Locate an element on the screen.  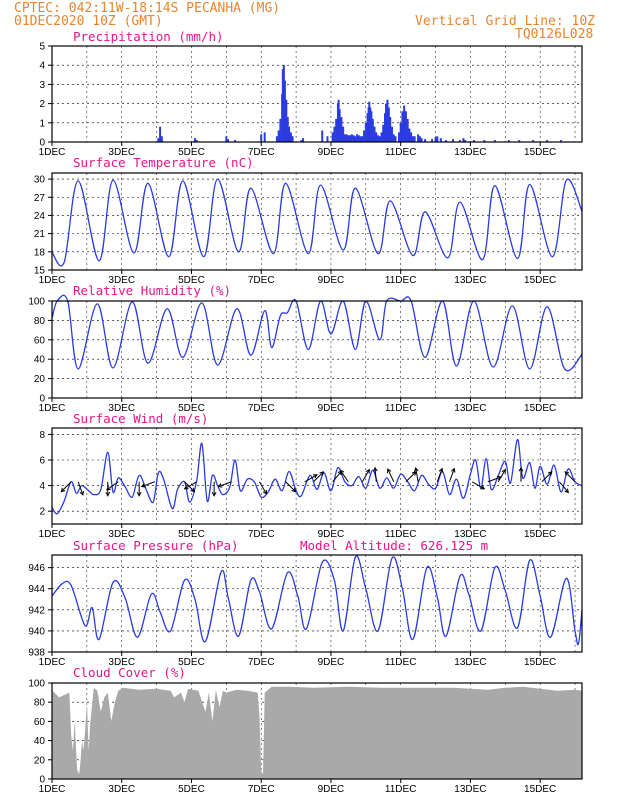
temp-xtick-label: 9DEC is located at coordinates (331, 280).